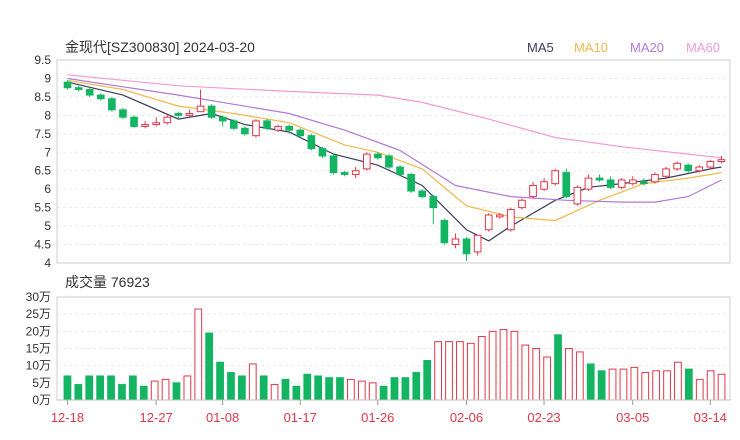 This screenshot has height=440, width=740. What do you see at coordinates (38, 331) in the screenshot?
I see `volume-y-tick: 20万` at bounding box center [38, 331].